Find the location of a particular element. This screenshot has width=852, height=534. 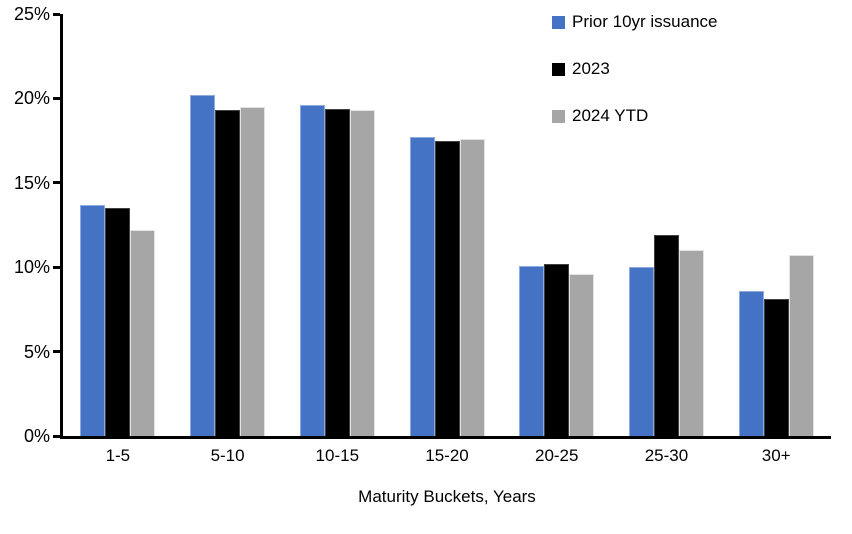

y-axis-tick-label: 5% is located at coordinates (36, 351).